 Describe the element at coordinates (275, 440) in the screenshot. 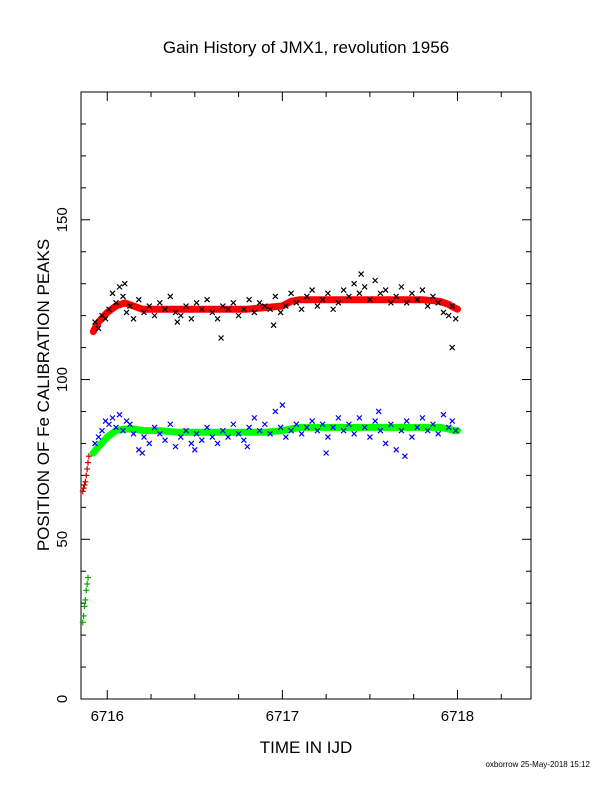

I see `lower-fit-curve` at that location.